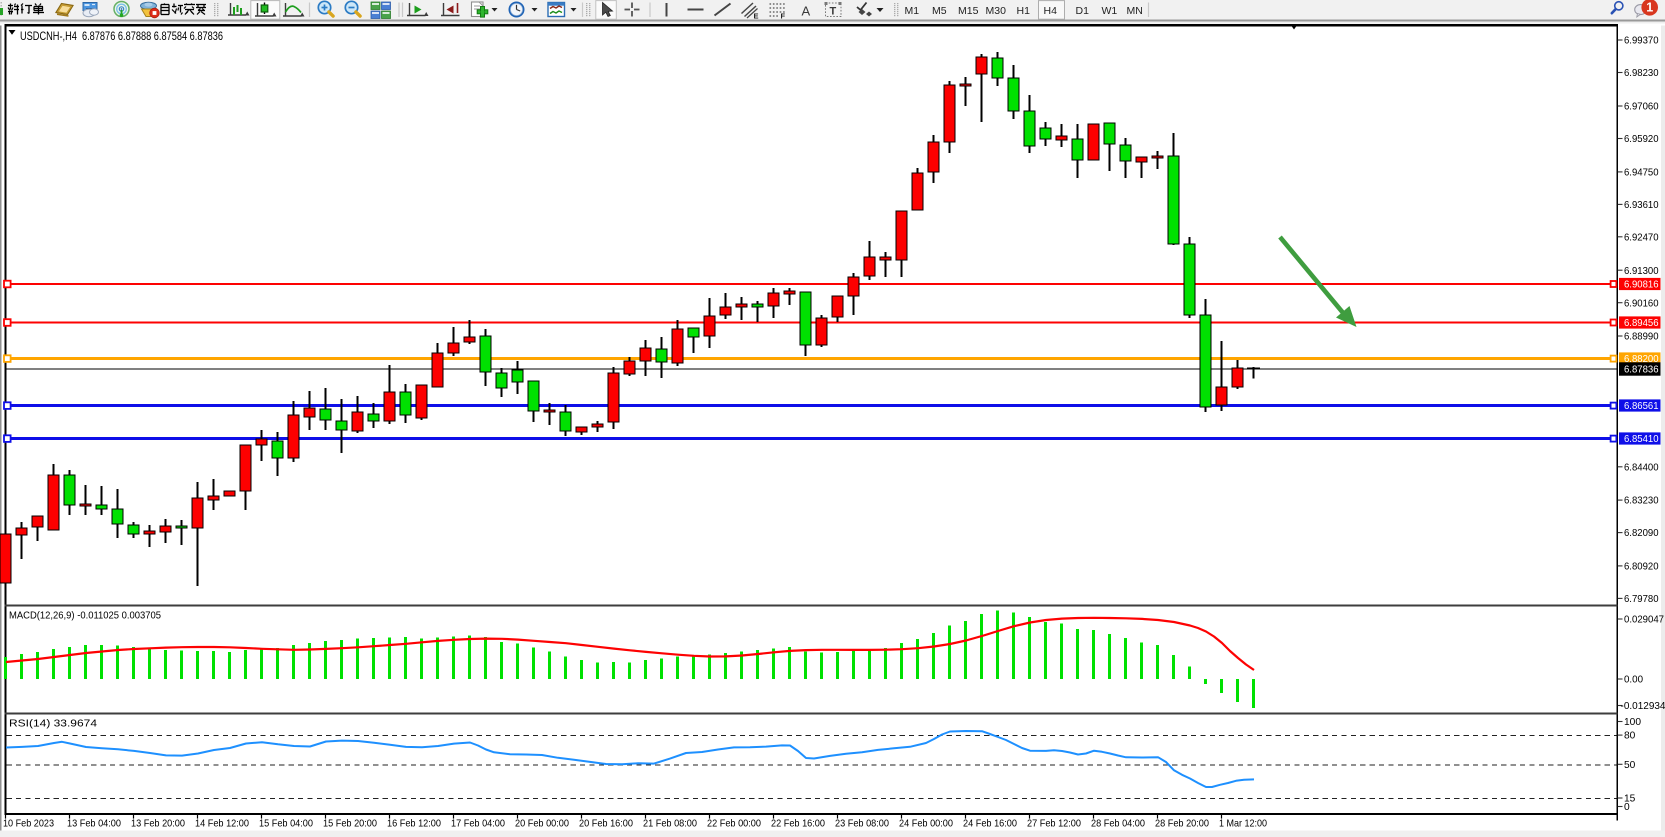  I want to click on svg-text: 16 Feb 12:00, so click(414, 824).